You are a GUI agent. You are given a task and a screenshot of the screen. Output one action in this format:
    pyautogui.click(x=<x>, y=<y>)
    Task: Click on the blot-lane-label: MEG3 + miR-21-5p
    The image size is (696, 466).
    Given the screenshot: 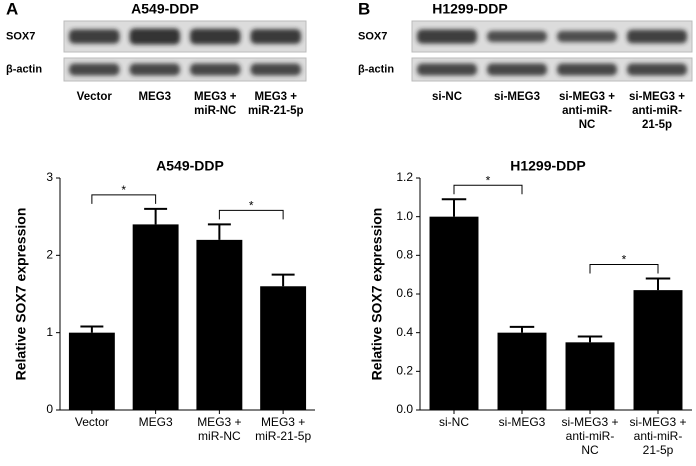 What is the action you would take?
    pyautogui.click(x=276, y=104)
    